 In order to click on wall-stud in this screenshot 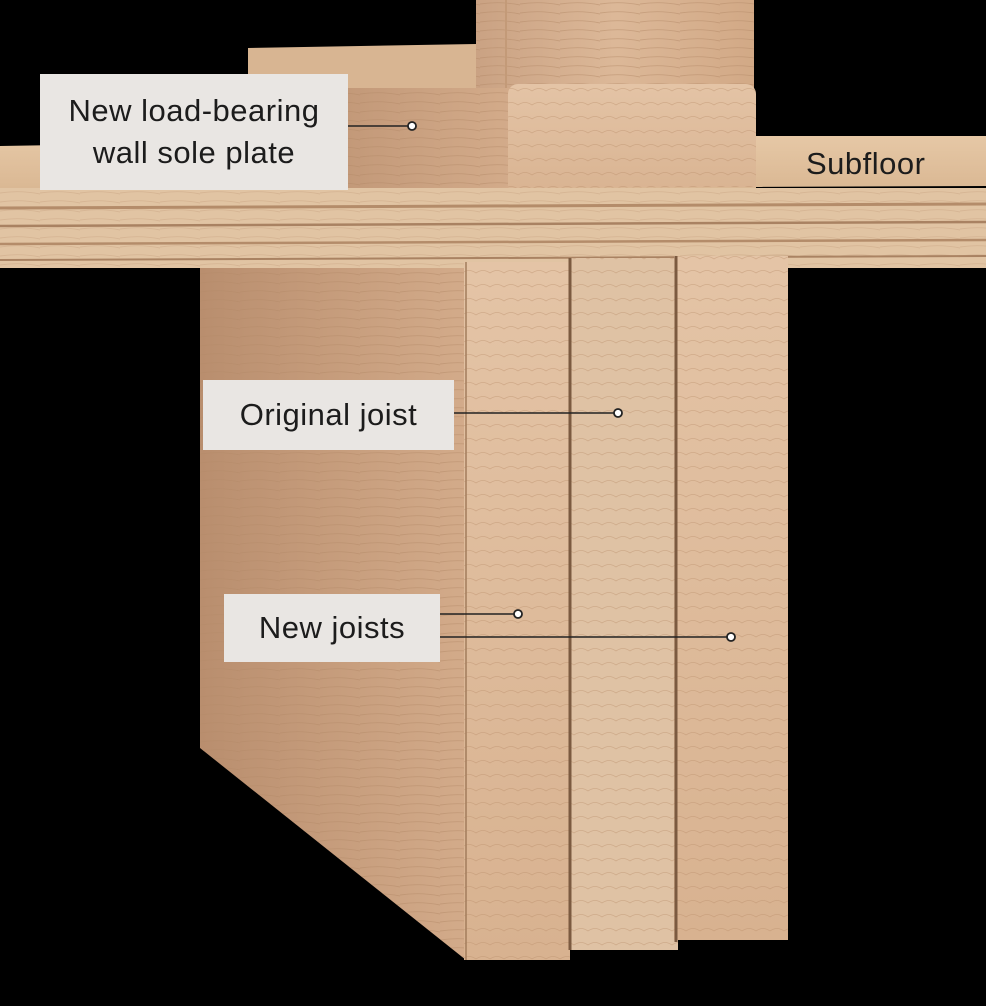, I will do `click(615, 46)`.